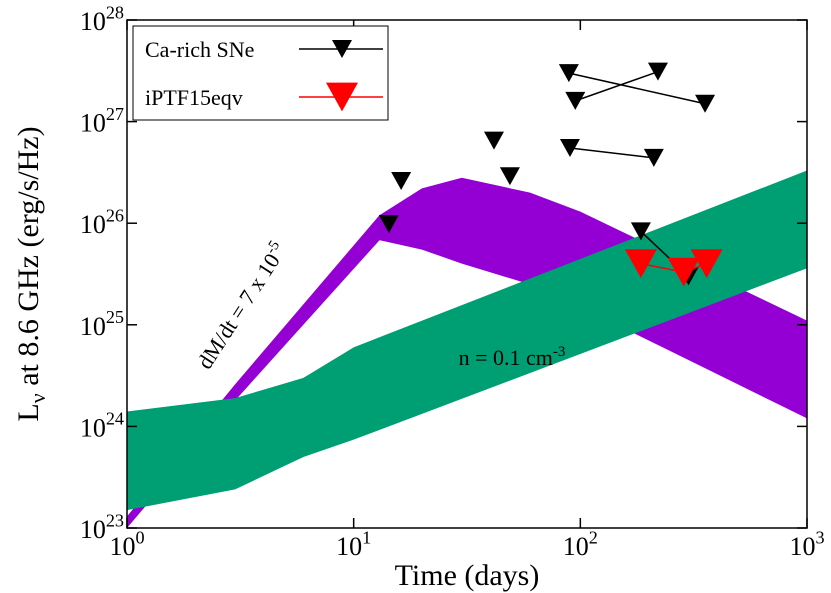  What do you see at coordinates (37, 398) in the screenshot?
I see `y-label-sub: ν` at bounding box center [37, 398].